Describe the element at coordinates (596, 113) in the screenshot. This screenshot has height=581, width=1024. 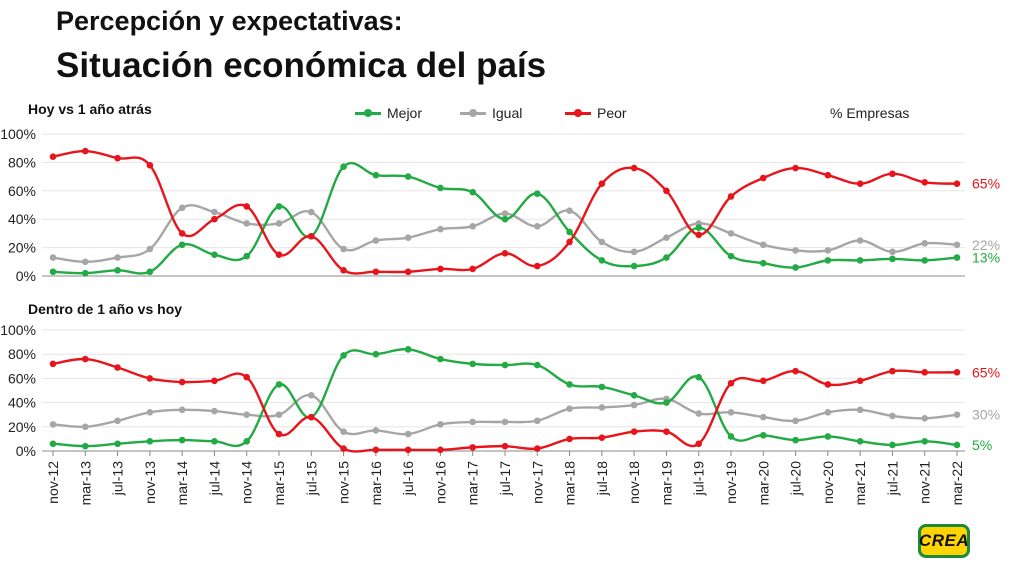
I see `legend-item-peor: Peor` at that location.